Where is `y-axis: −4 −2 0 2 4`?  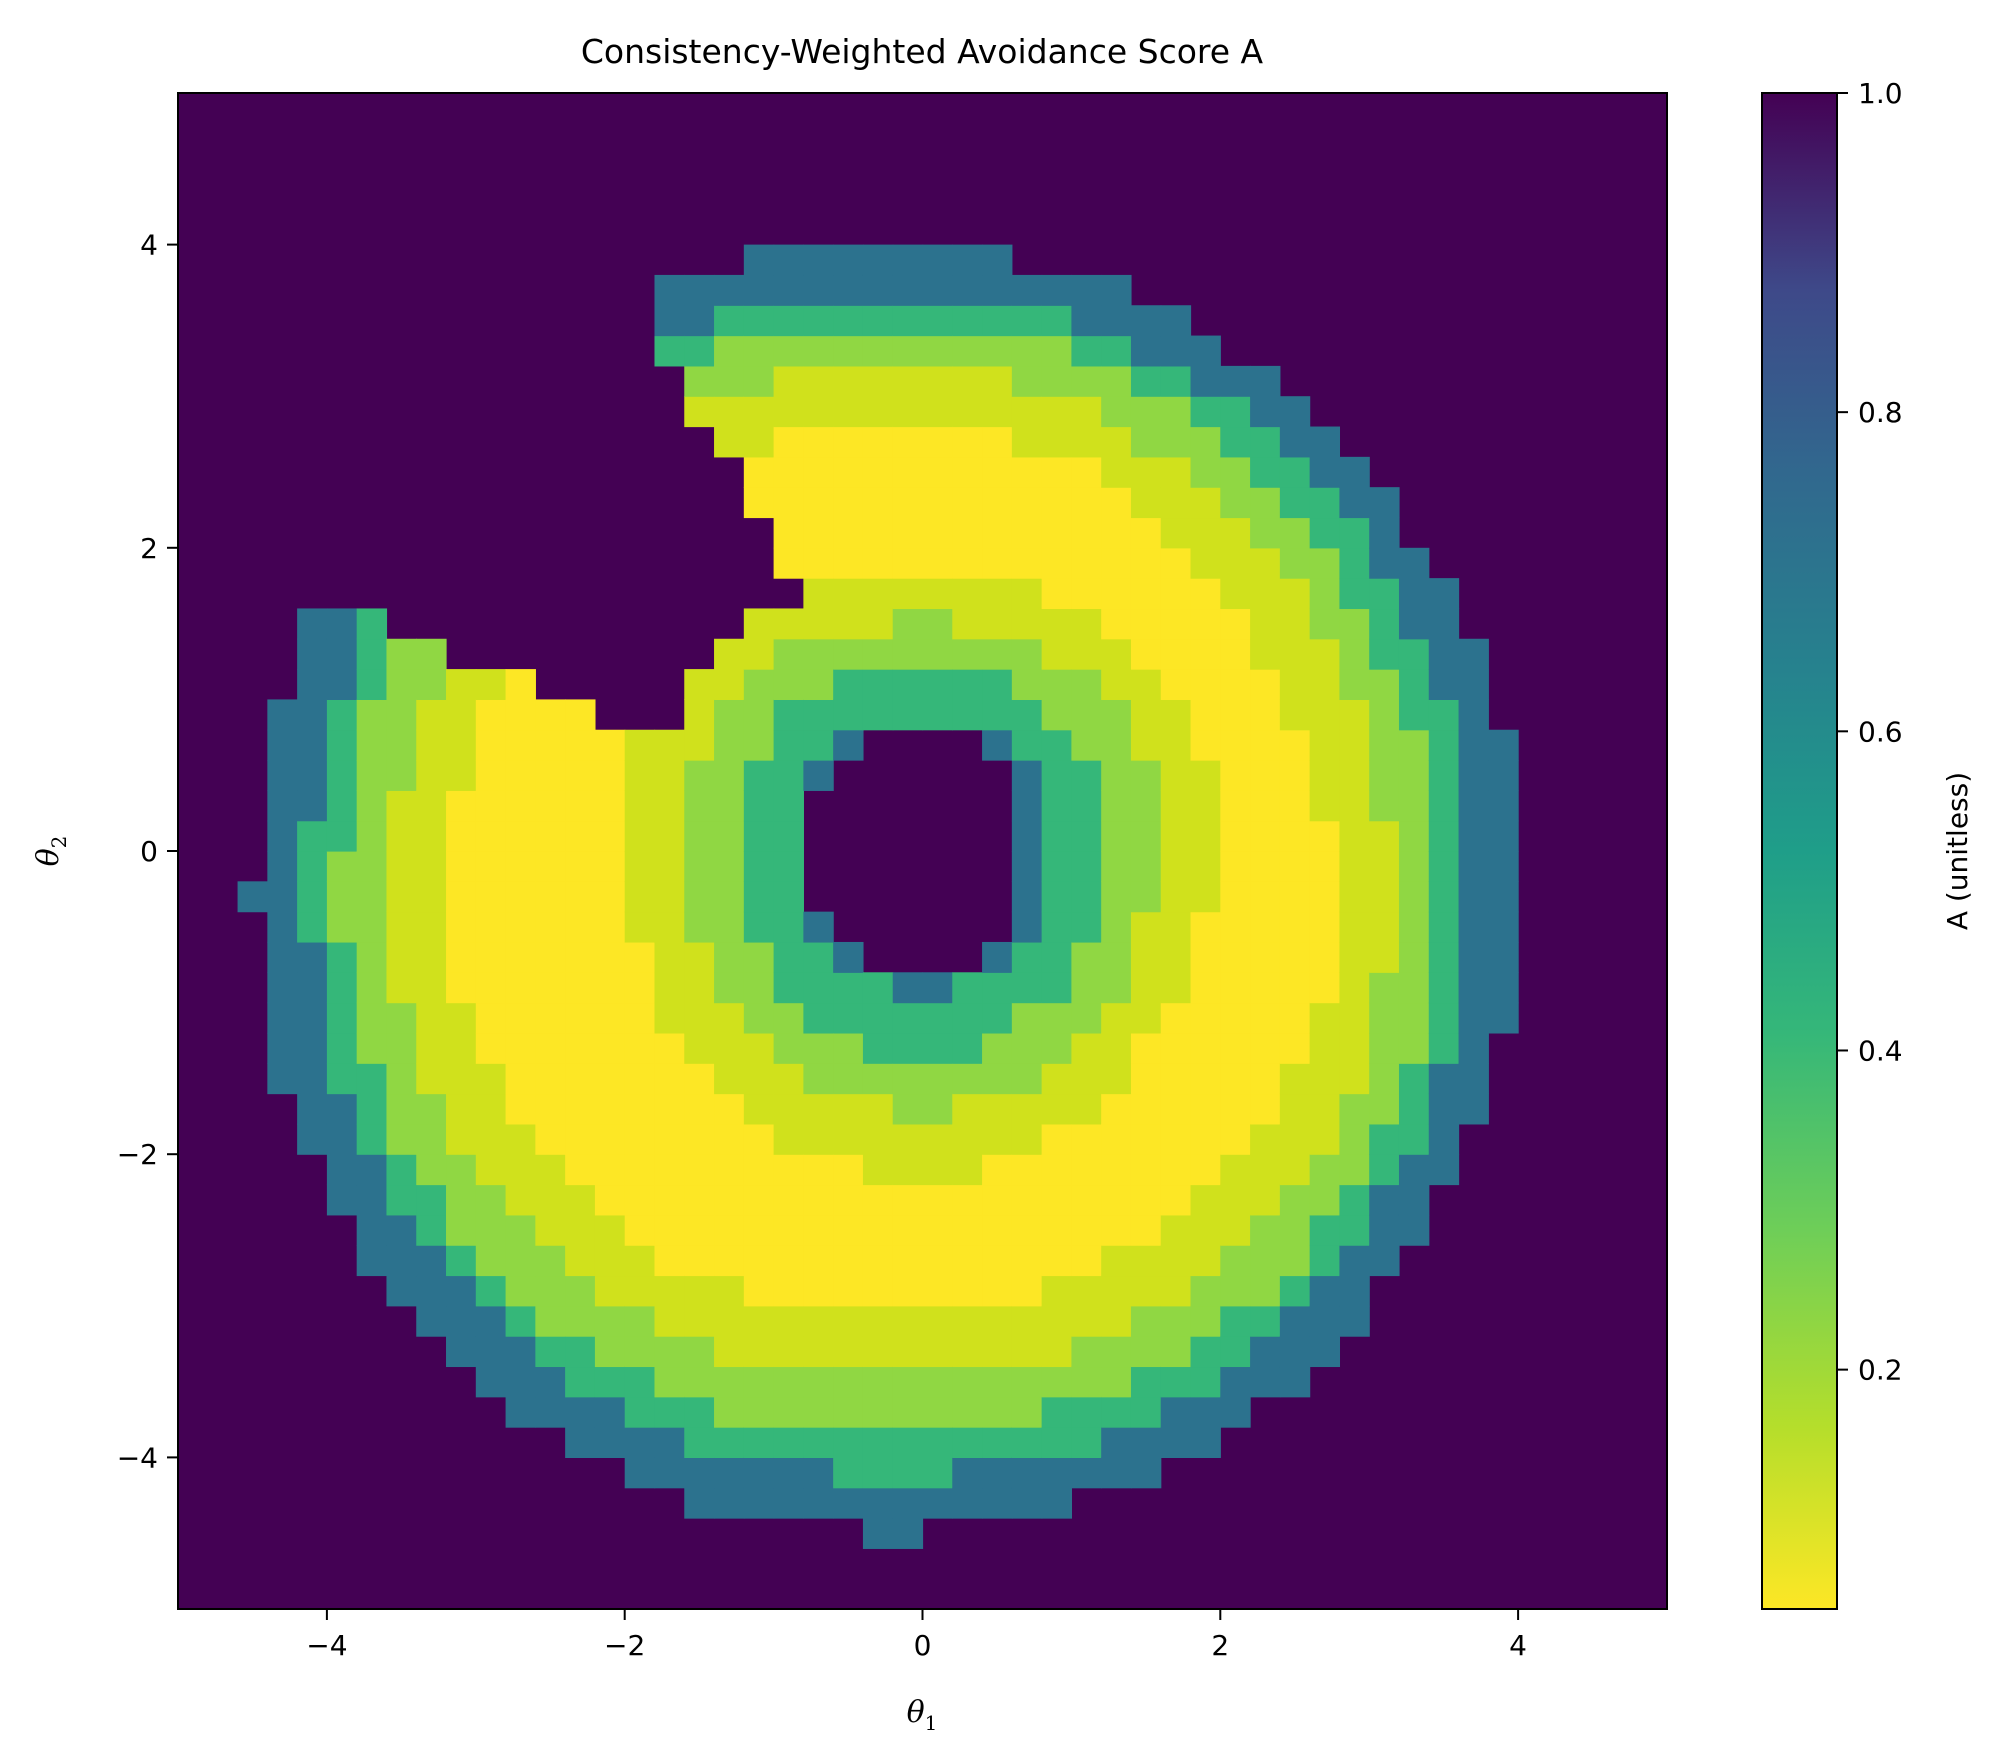 y-axis: −4 −2 0 2 4 is located at coordinates (147, 851).